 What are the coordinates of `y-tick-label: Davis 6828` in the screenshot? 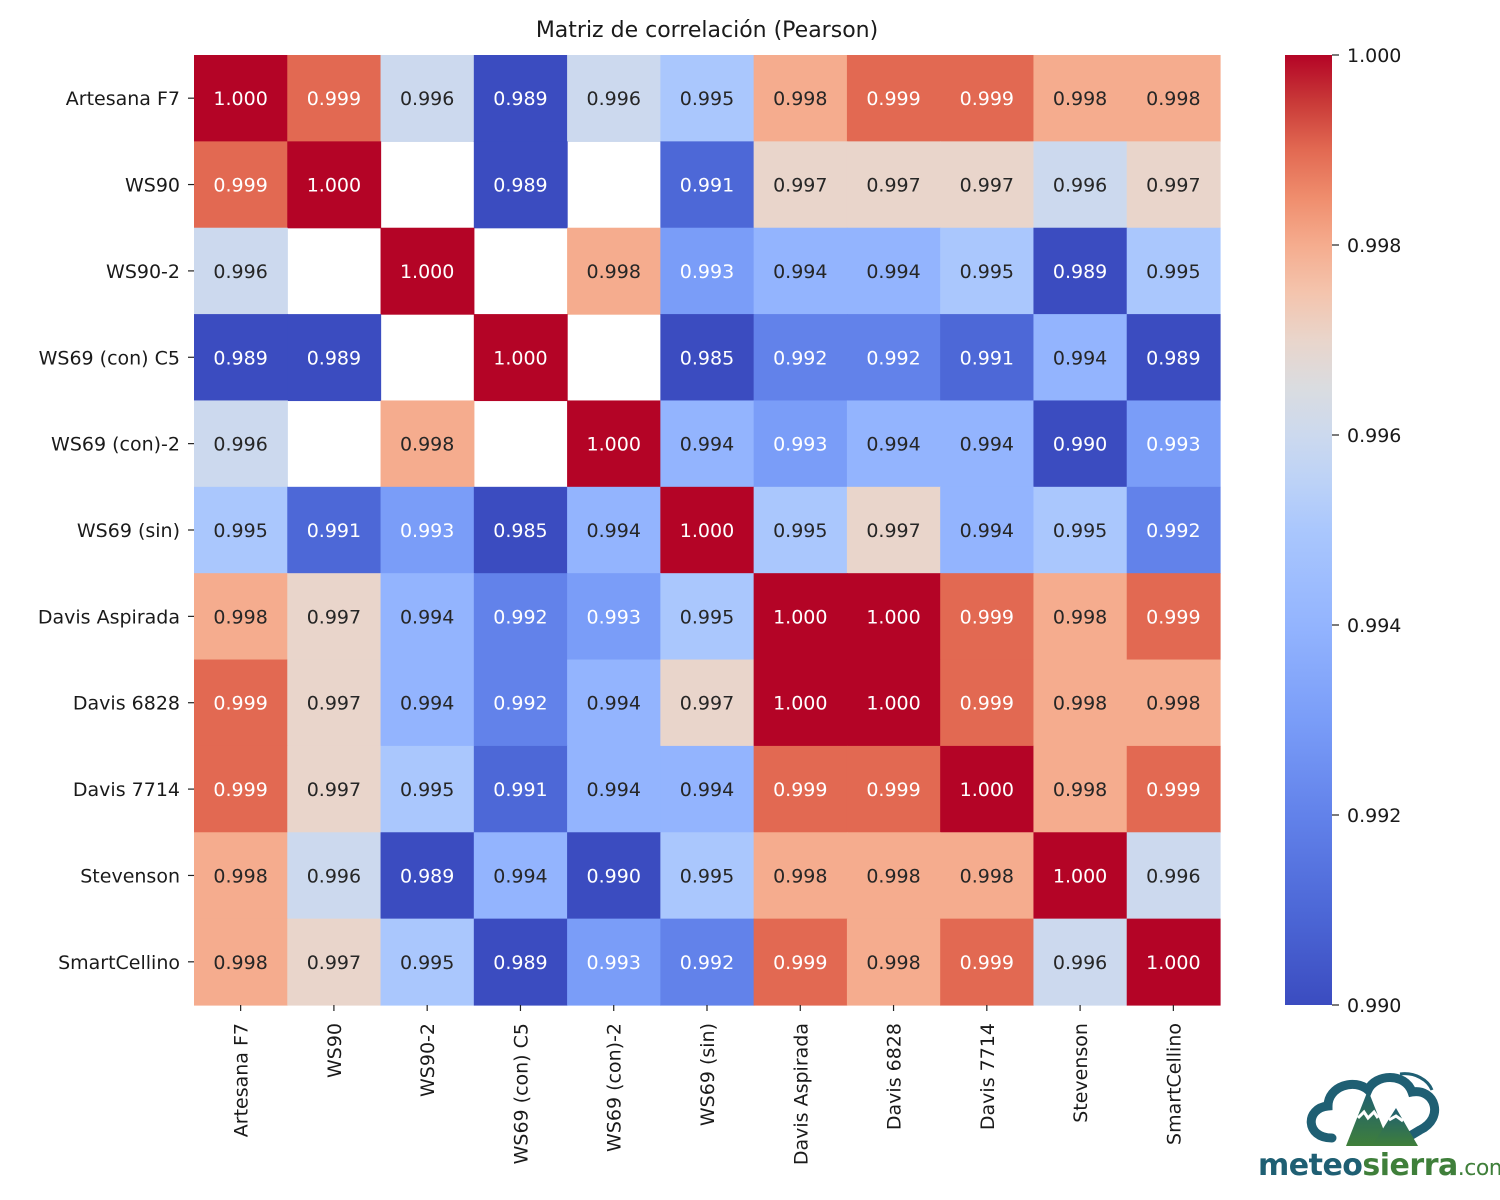 It's located at (126, 704).